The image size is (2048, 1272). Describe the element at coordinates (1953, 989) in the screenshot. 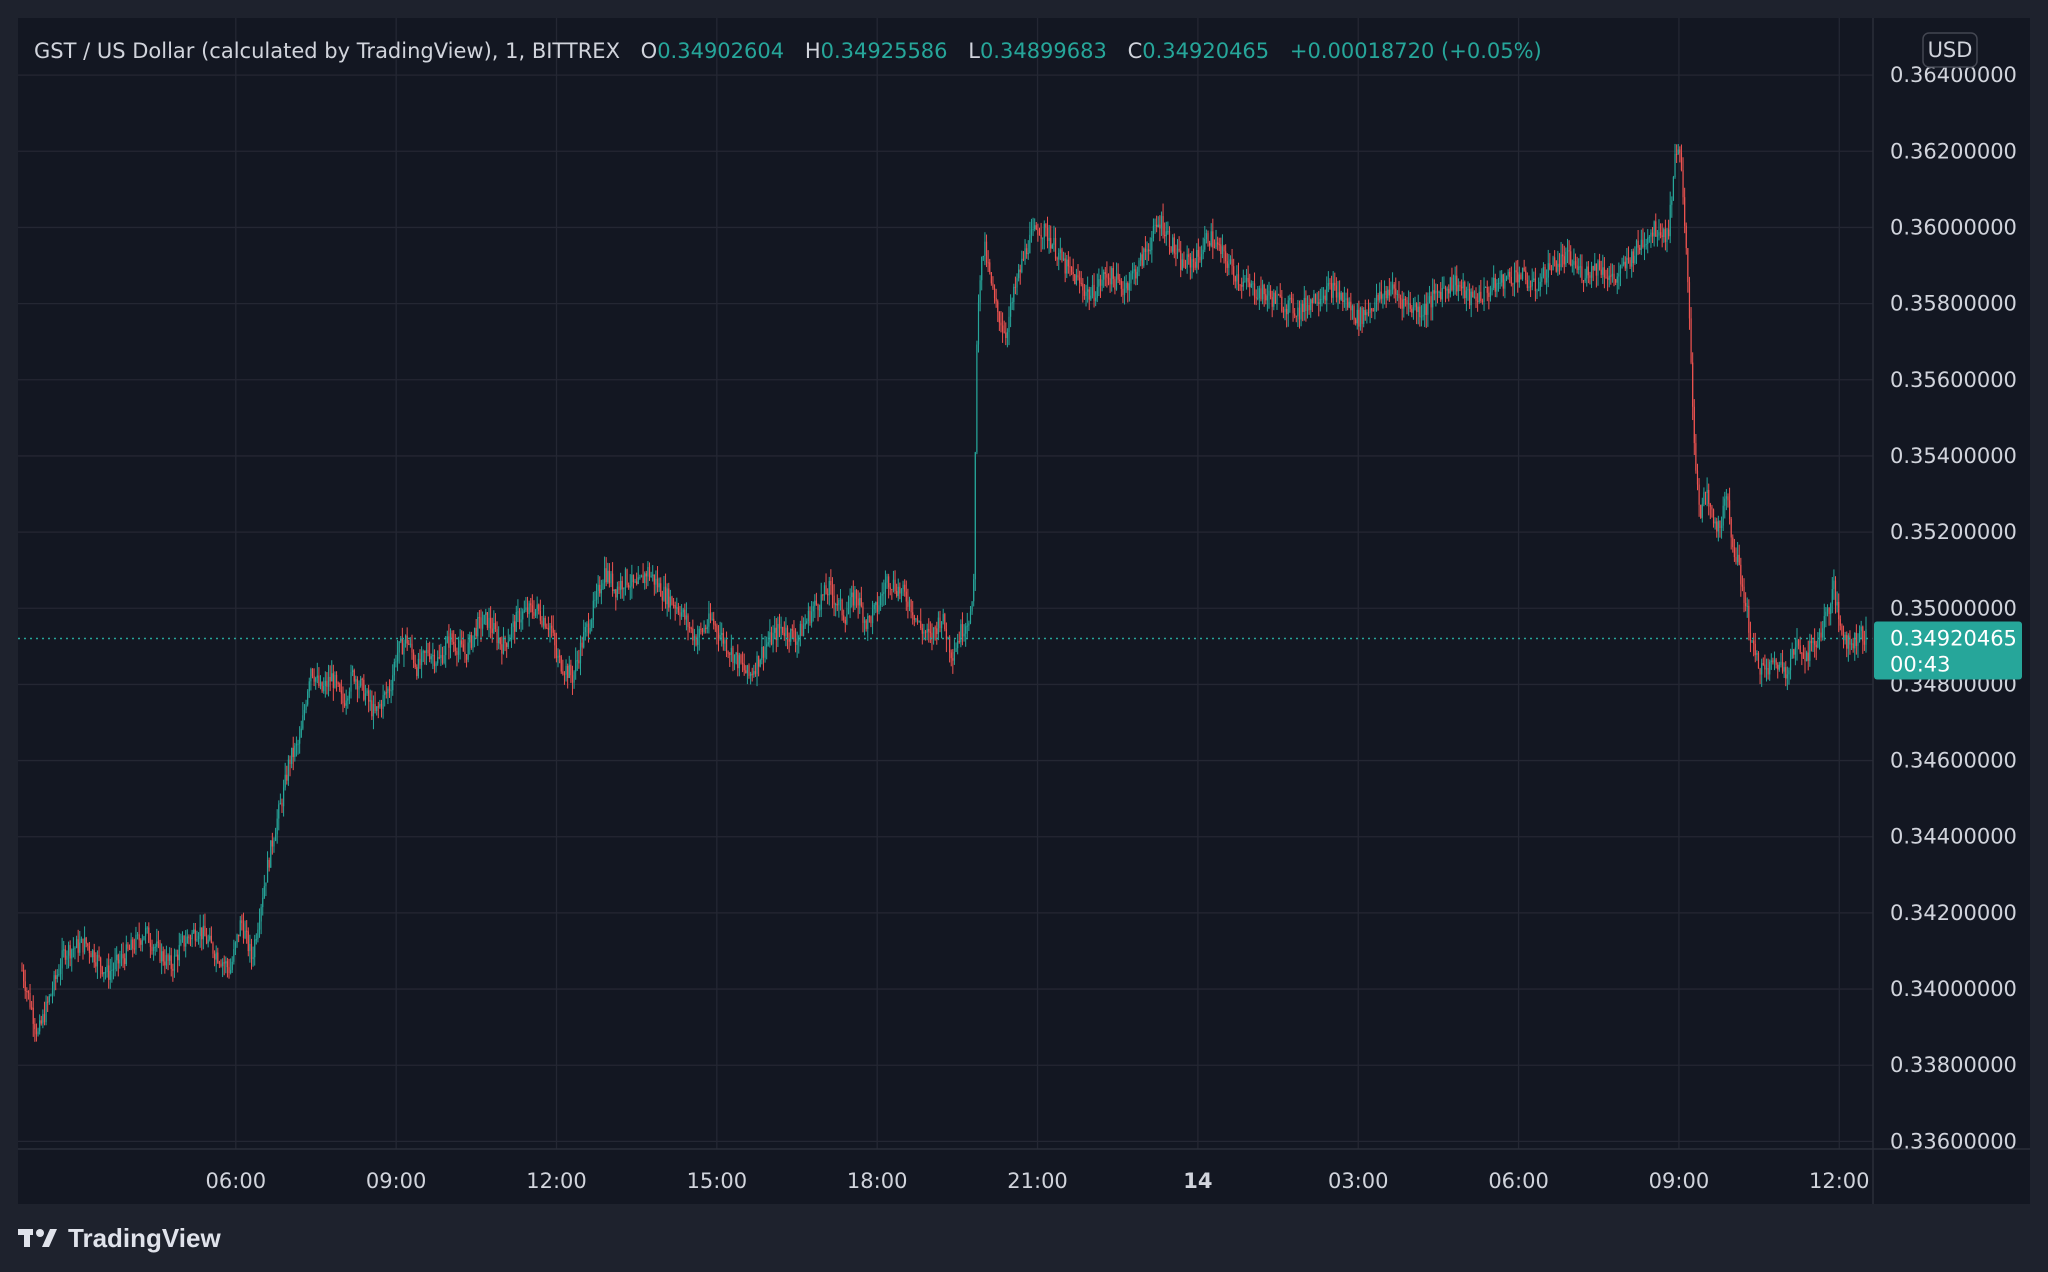

I see `price-tick-label: 0.34000000` at that location.